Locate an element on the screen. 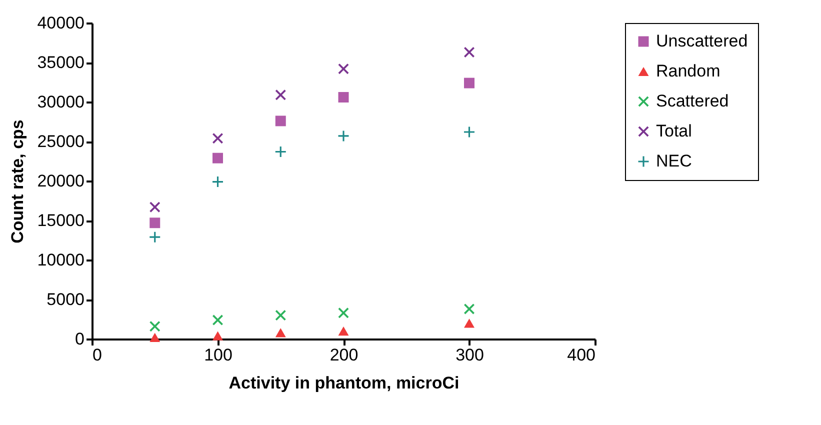  y-tick-label: 15000 is located at coordinates (60, 220).